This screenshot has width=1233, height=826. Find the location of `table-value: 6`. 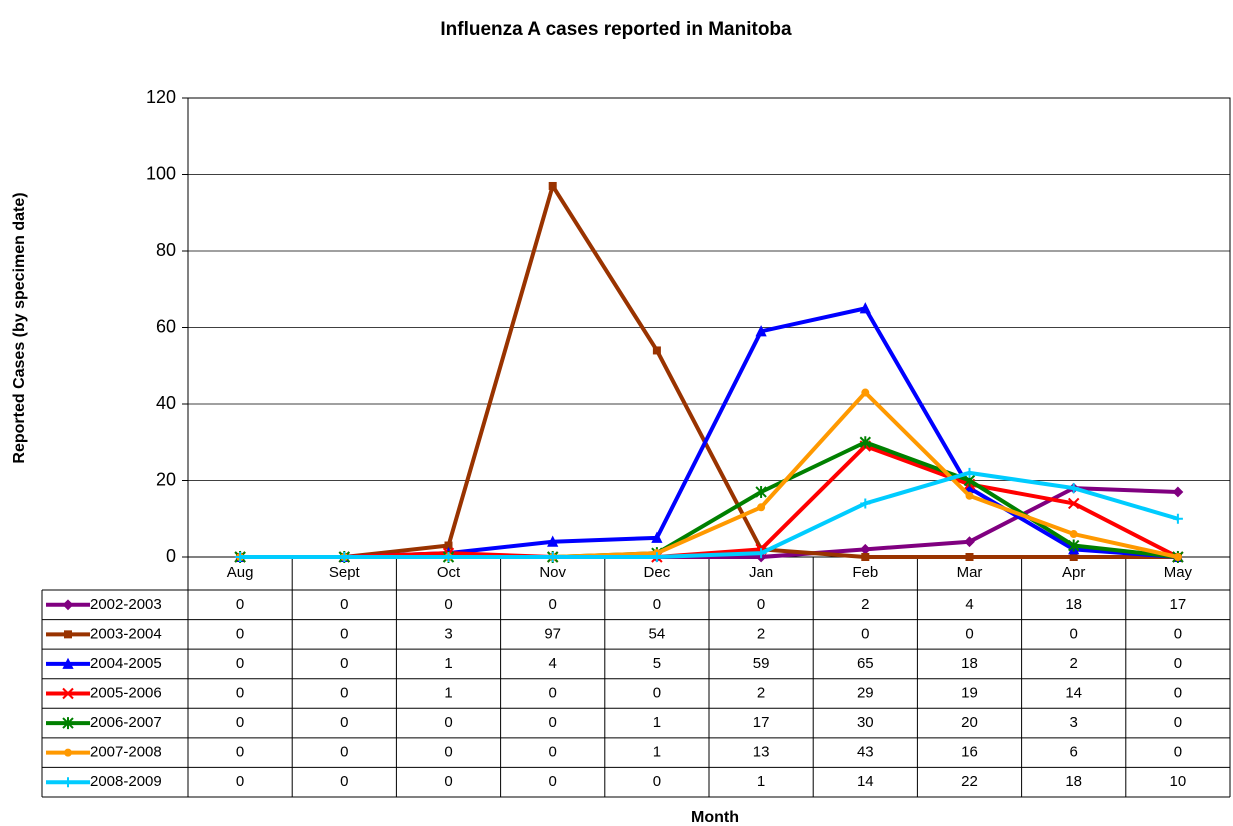

table-value: 6 is located at coordinates (1074, 752).